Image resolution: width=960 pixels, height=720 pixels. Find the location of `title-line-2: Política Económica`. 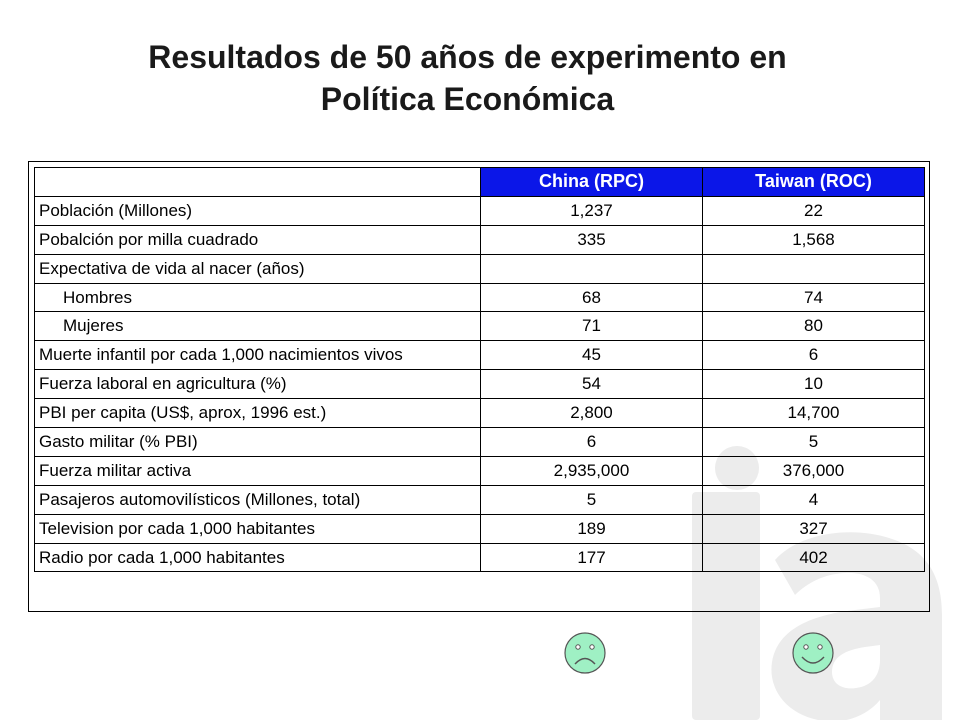

title-line-2: Política Económica is located at coordinates (467, 99).